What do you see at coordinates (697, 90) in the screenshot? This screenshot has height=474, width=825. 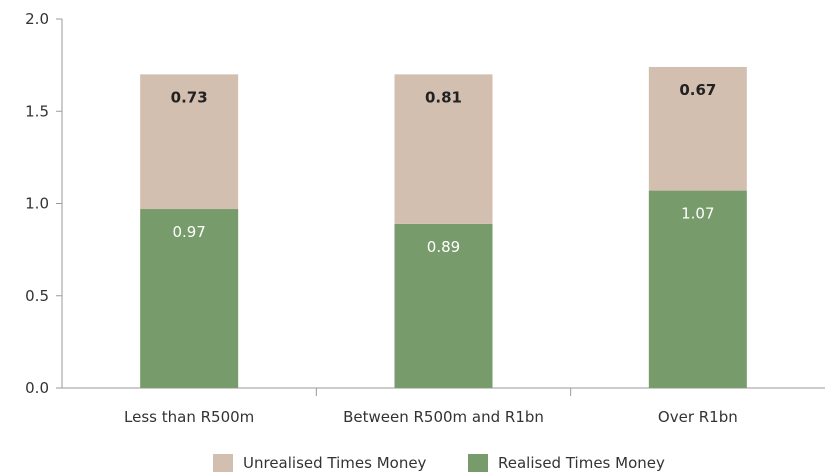 I see `data-label: 0.67` at bounding box center [697, 90].